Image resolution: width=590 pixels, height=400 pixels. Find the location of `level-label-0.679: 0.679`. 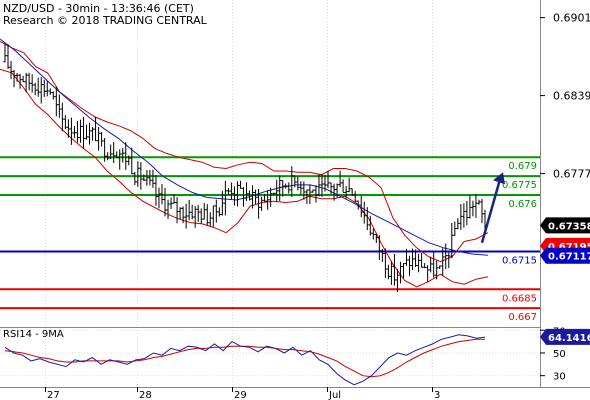

level-label-0.679: 0.679 is located at coordinates (522, 166).